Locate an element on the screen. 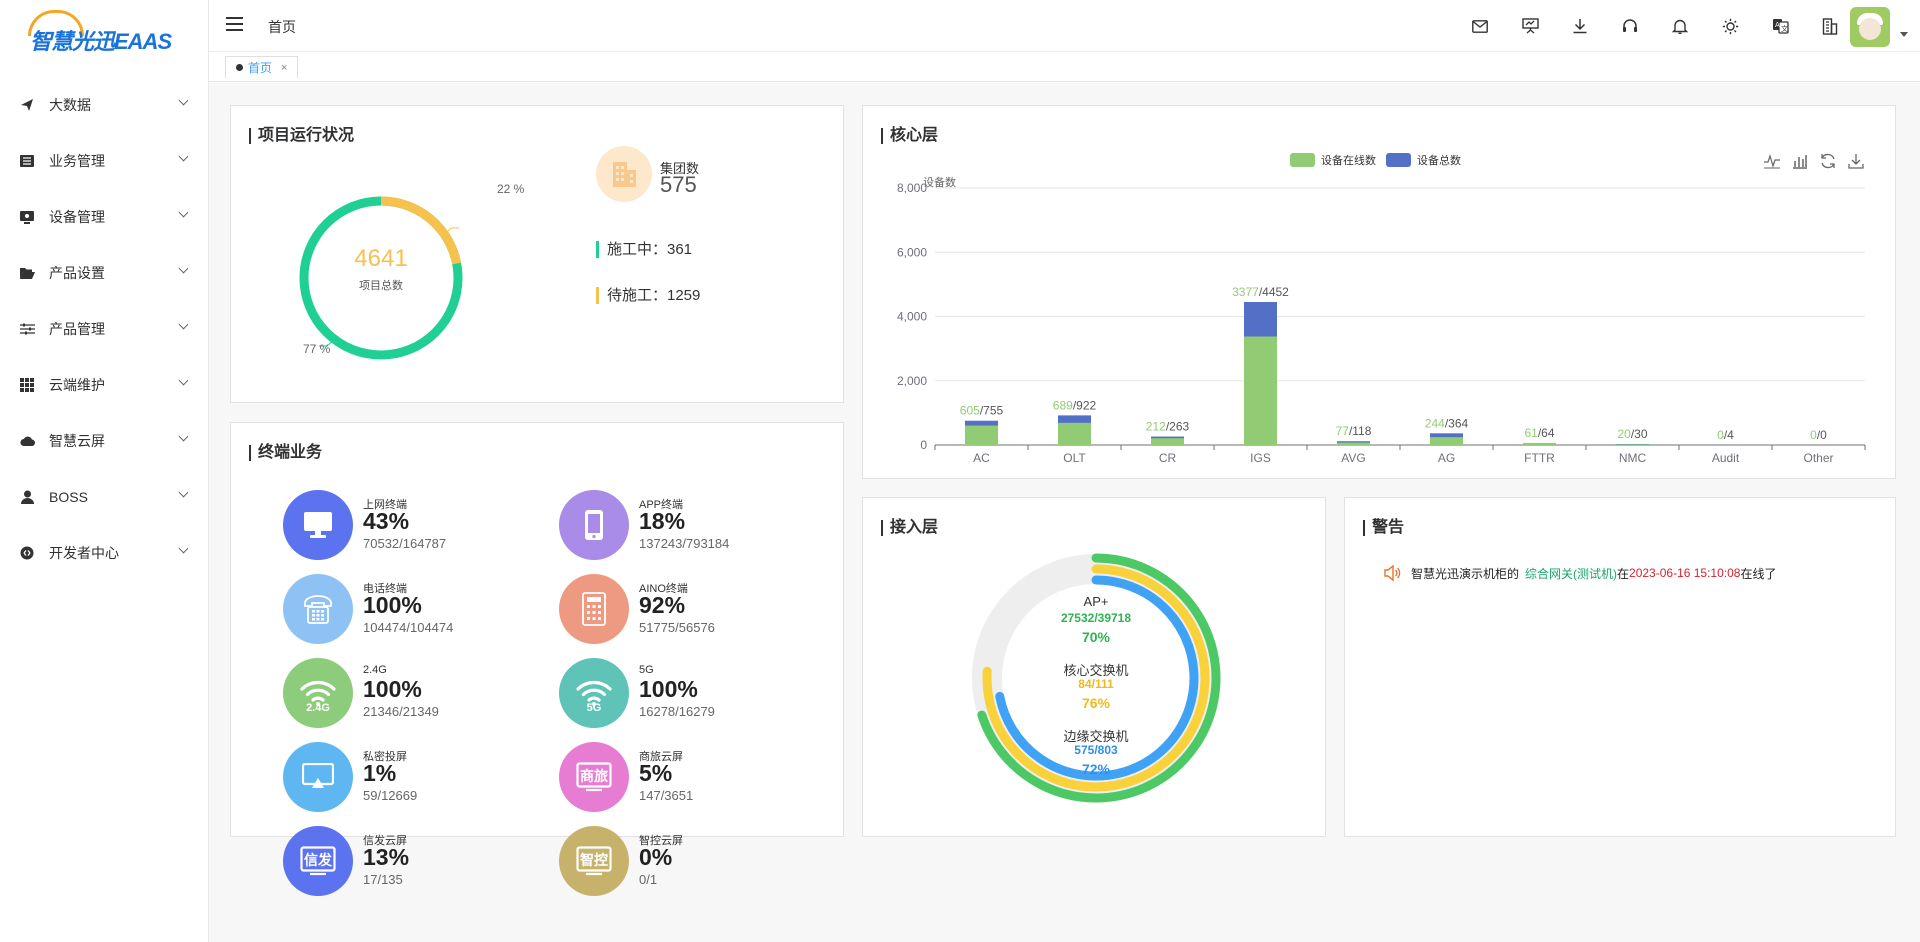  bar-data-label: 0/0 is located at coordinates (1818, 435).